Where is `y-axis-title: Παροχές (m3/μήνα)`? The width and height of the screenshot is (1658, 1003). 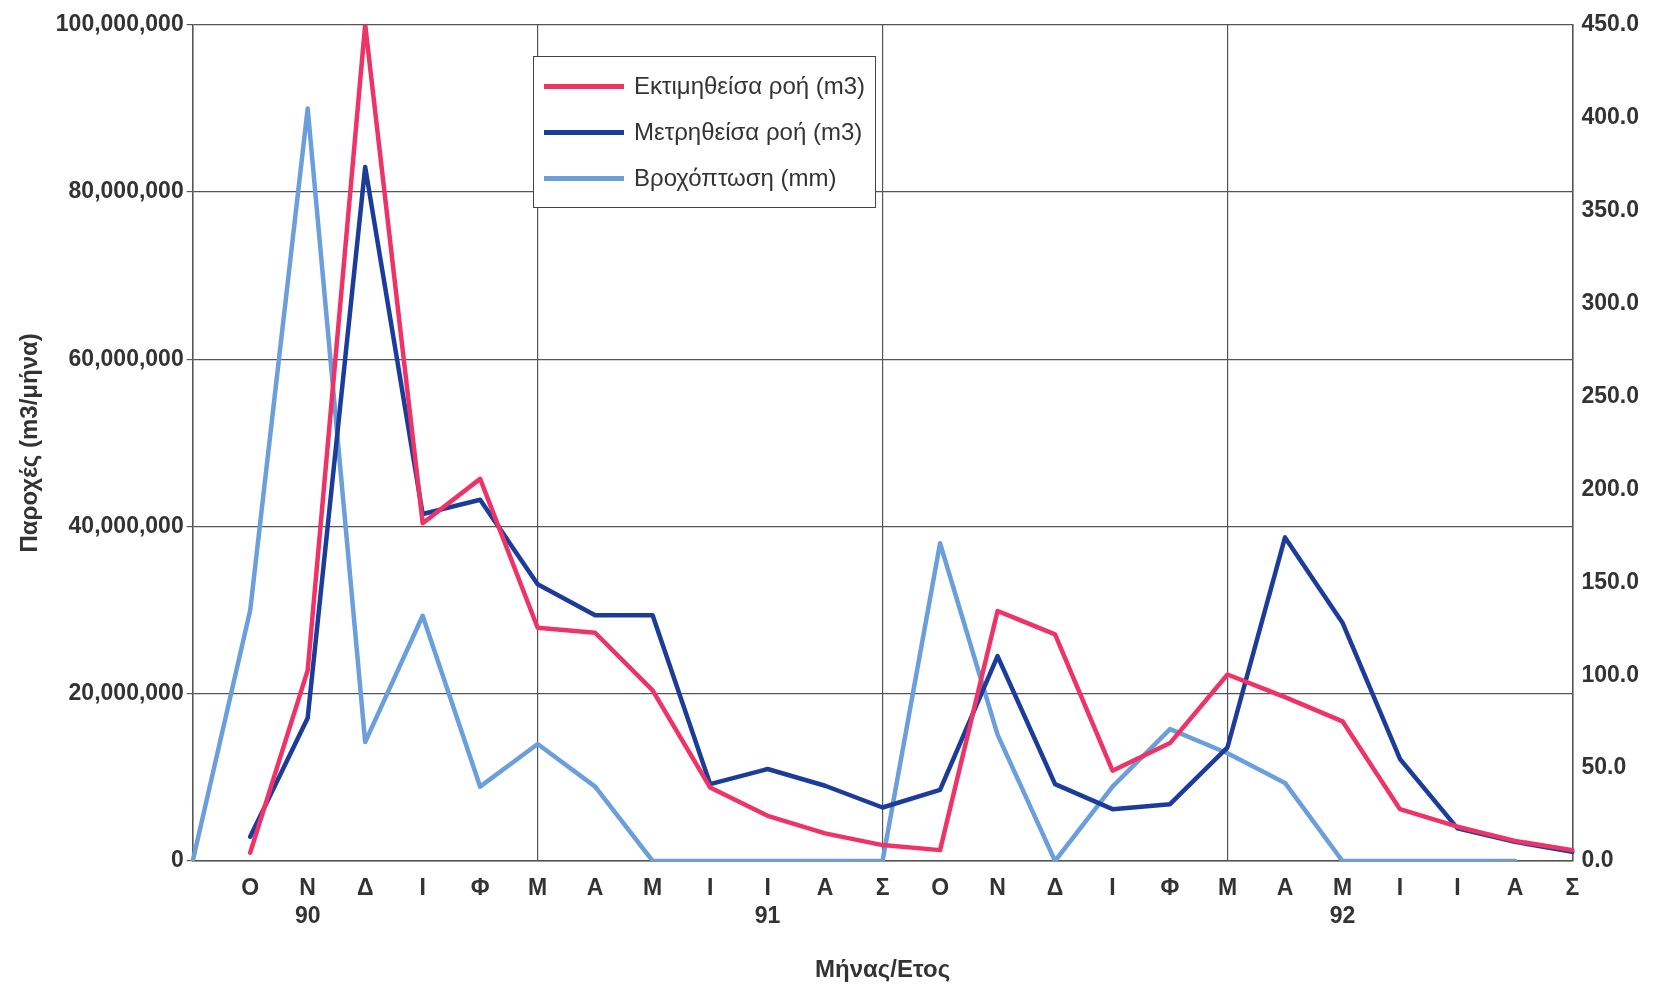 y-axis-title: Παροχές (m3/μήνα) is located at coordinates (29, 443).